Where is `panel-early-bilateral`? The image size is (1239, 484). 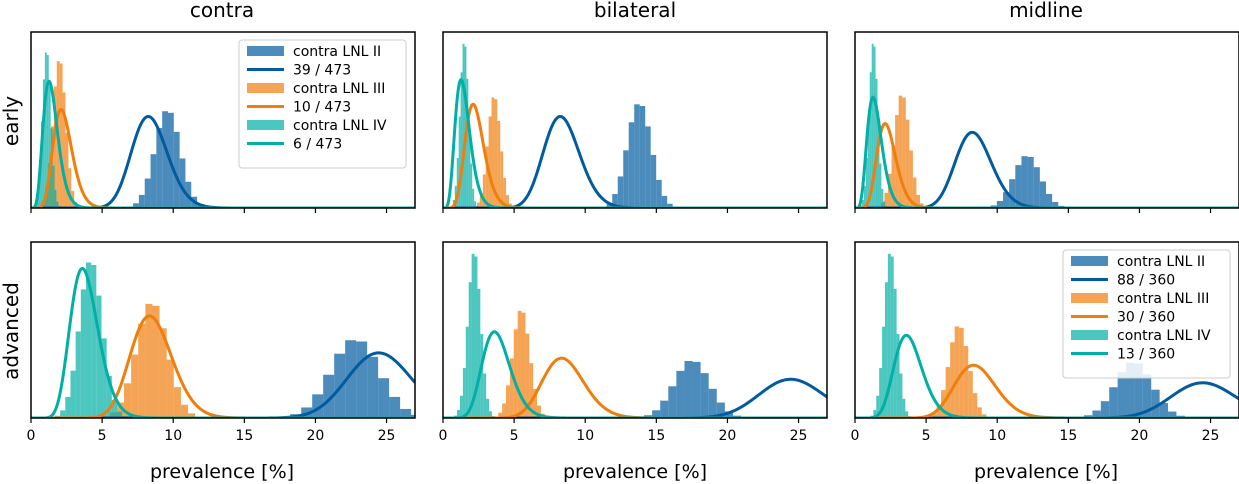 panel-early-bilateral is located at coordinates (635, 122).